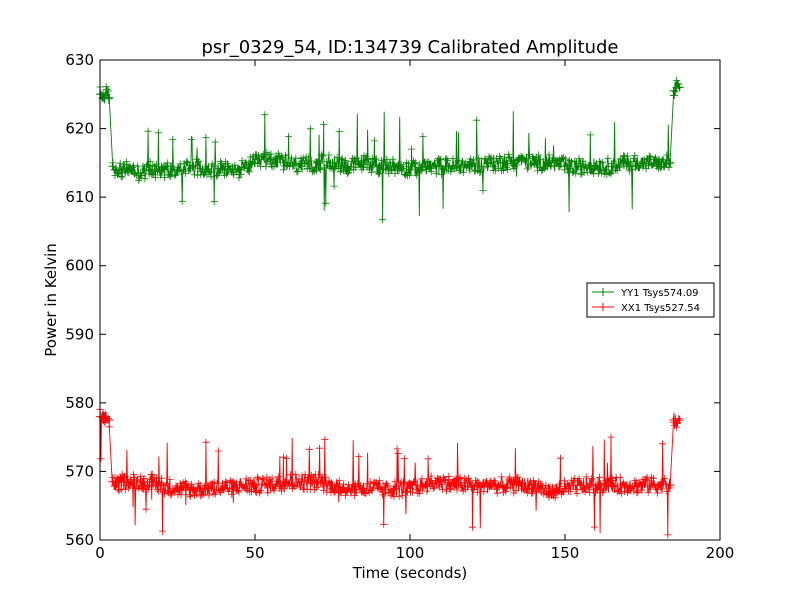  I want to click on legend-marker-xx1, so click(603, 307).